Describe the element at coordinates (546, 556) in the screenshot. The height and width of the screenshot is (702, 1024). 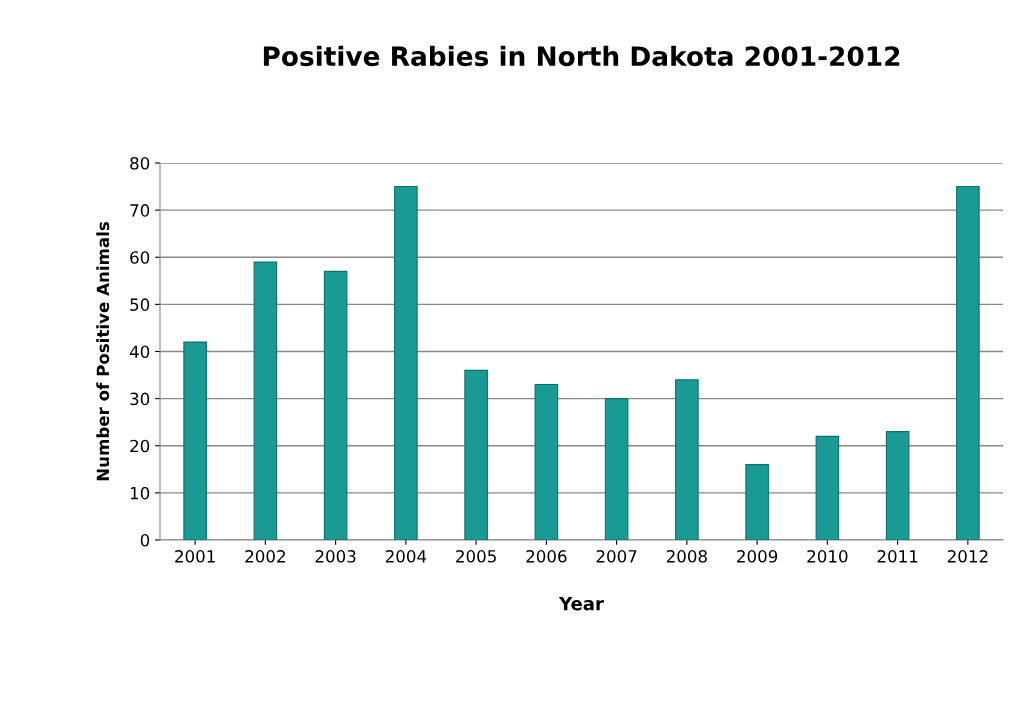
I see `x-tick-label: 2006` at that location.